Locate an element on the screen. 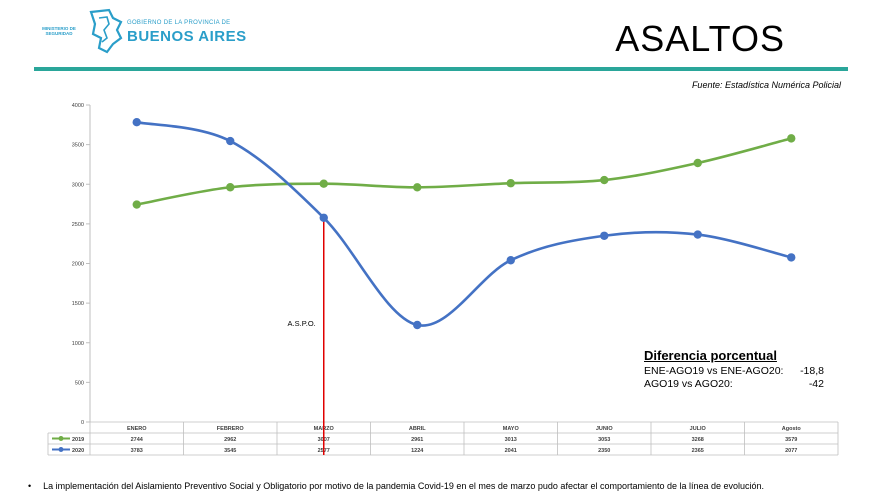  title-divider is located at coordinates (441, 69).